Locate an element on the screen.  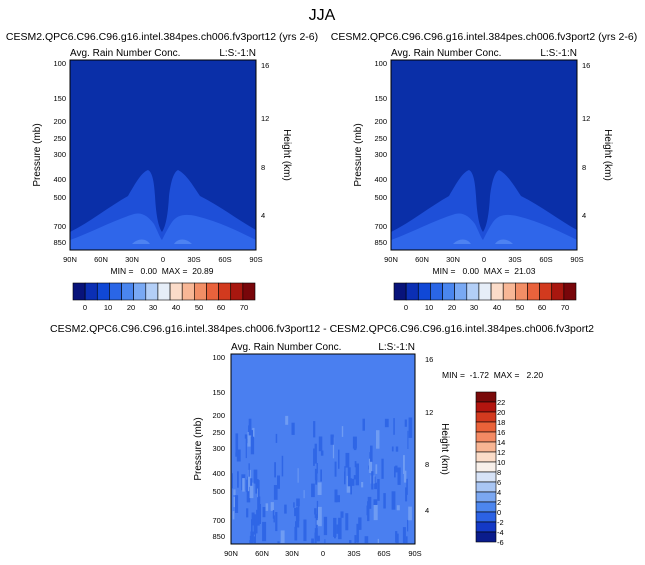
colorbar-label: 18 is located at coordinates (501, 422).